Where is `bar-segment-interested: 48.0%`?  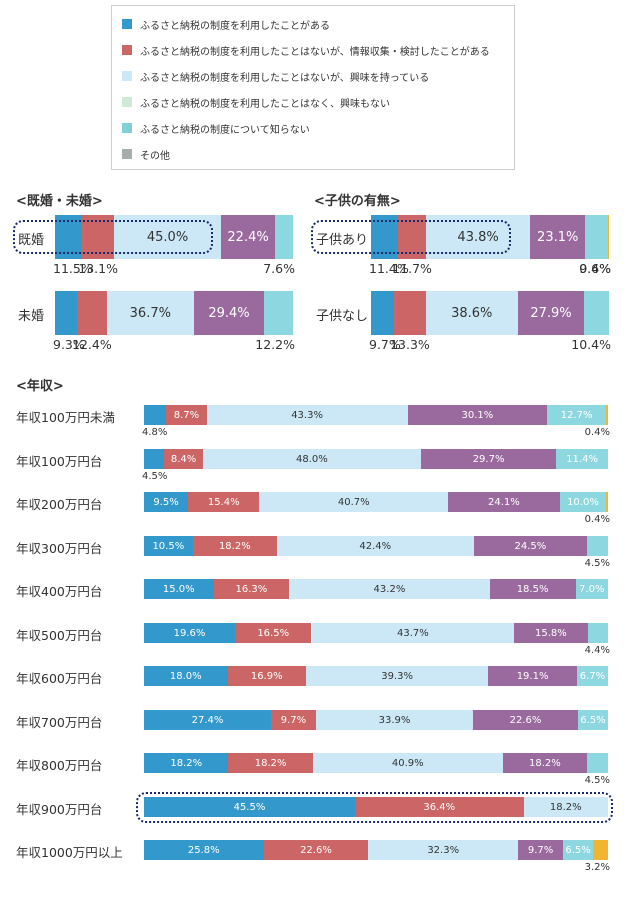 bar-segment-interested: 48.0% is located at coordinates (312, 459).